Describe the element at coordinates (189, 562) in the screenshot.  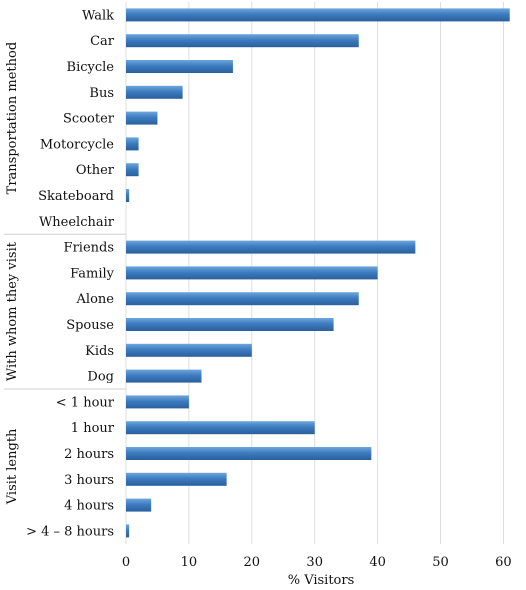
I see `x-tick-label: 10` at that location.